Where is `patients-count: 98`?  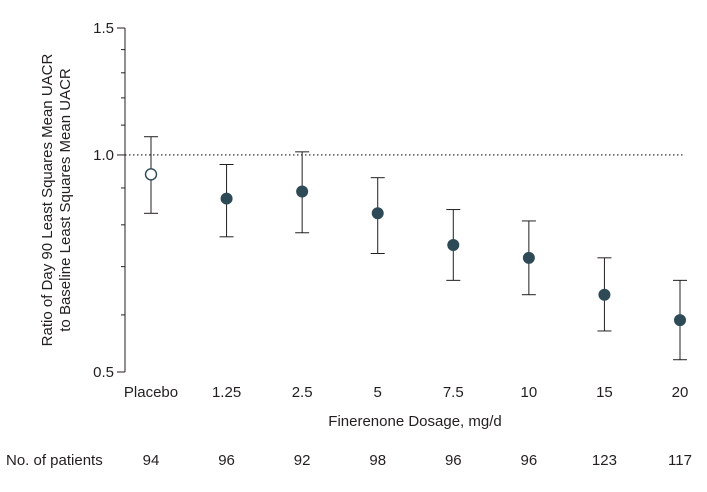 patients-count: 98 is located at coordinates (378, 460).